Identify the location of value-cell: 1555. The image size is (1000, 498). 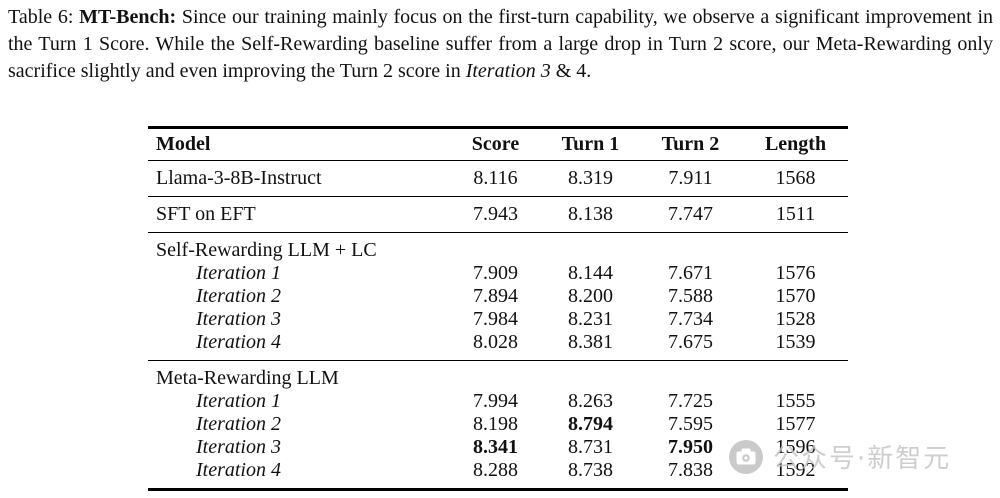
(795, 401).